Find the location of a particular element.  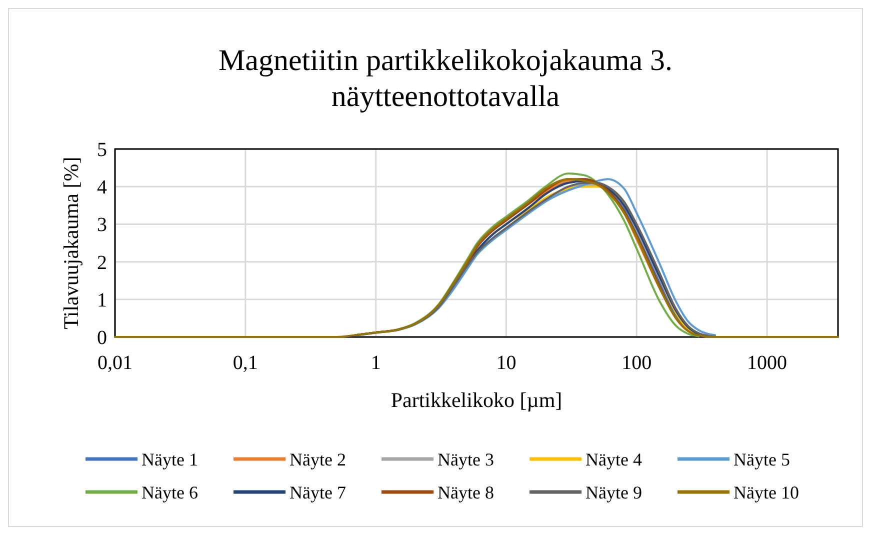

y-tick-label: 3 is located at coordinates (102, 225).